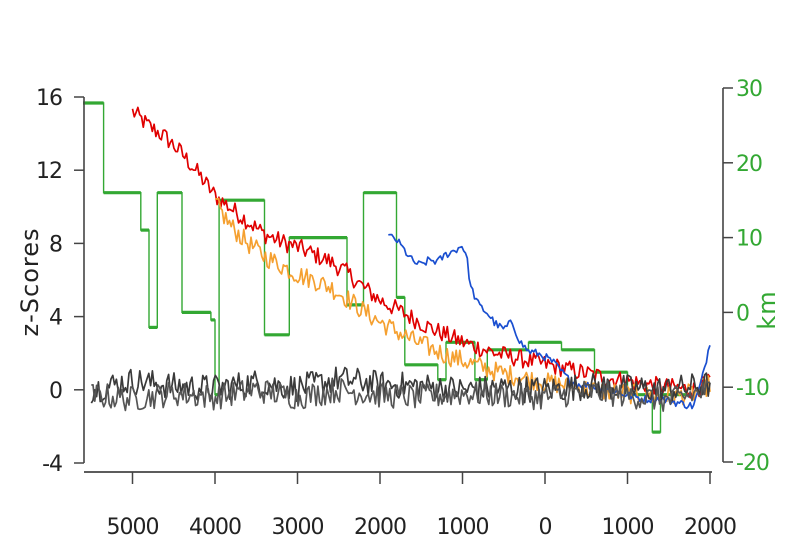 The image size is (799, 560). I want to click on y-tick-label-left: -4, so click(52, 464).